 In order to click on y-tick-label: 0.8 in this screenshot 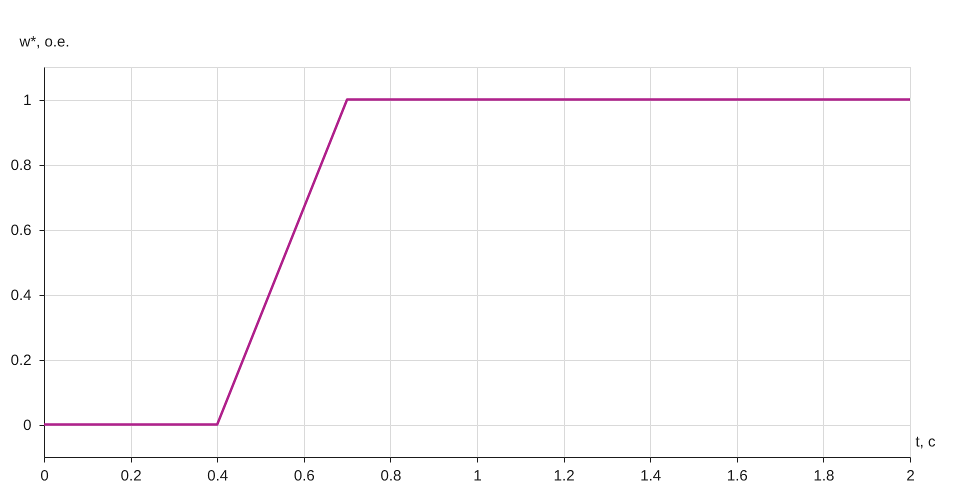, I will do `click(21, 165)`.